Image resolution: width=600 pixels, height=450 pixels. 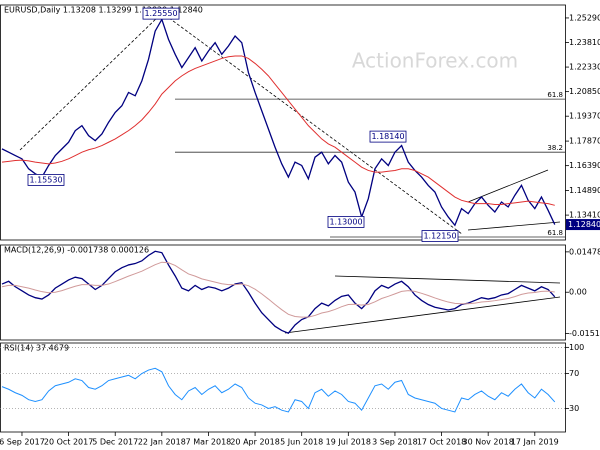 I want to click on y-tick-label: -0.015107, so click(x=584, y=333).